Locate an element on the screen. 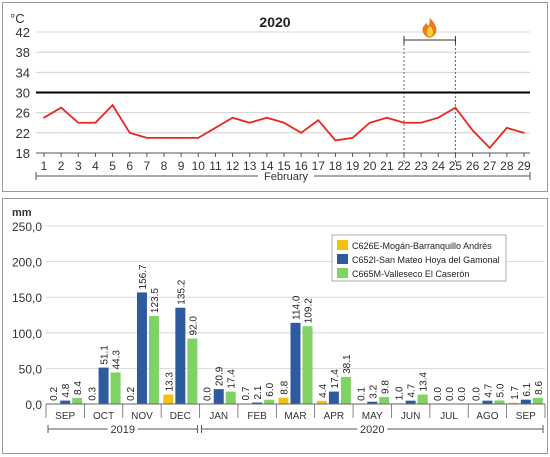  bar-value-label: 0.3 is located at coordinates (93, 393).